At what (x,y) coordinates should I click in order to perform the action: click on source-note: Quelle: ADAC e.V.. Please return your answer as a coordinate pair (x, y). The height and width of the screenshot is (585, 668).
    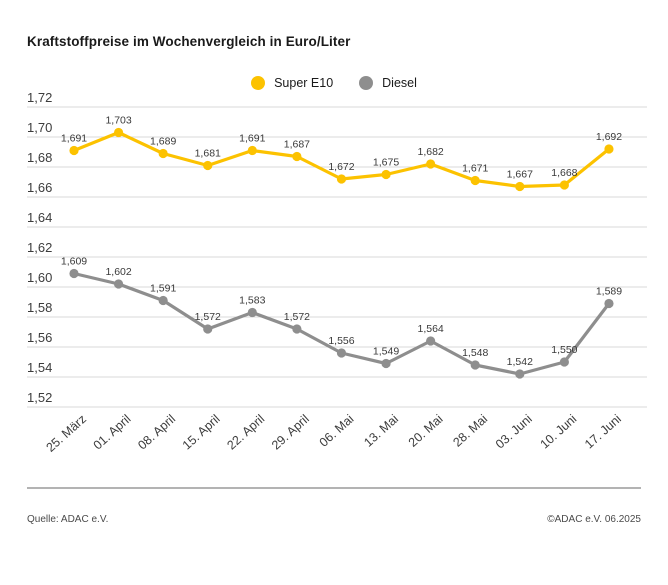
    Looking at the image, I should click on (68, 519).